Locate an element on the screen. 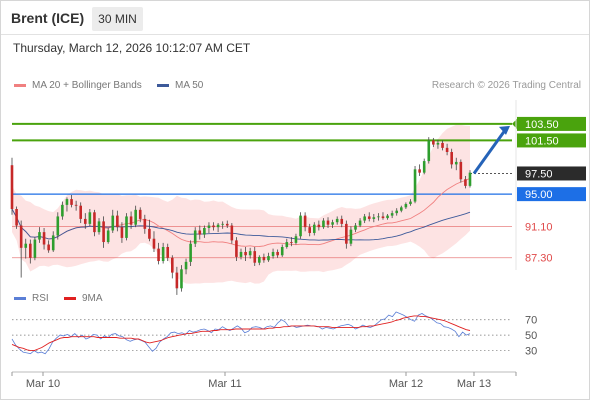  level-label-103-50-bg is located at coordinates (551, 123).